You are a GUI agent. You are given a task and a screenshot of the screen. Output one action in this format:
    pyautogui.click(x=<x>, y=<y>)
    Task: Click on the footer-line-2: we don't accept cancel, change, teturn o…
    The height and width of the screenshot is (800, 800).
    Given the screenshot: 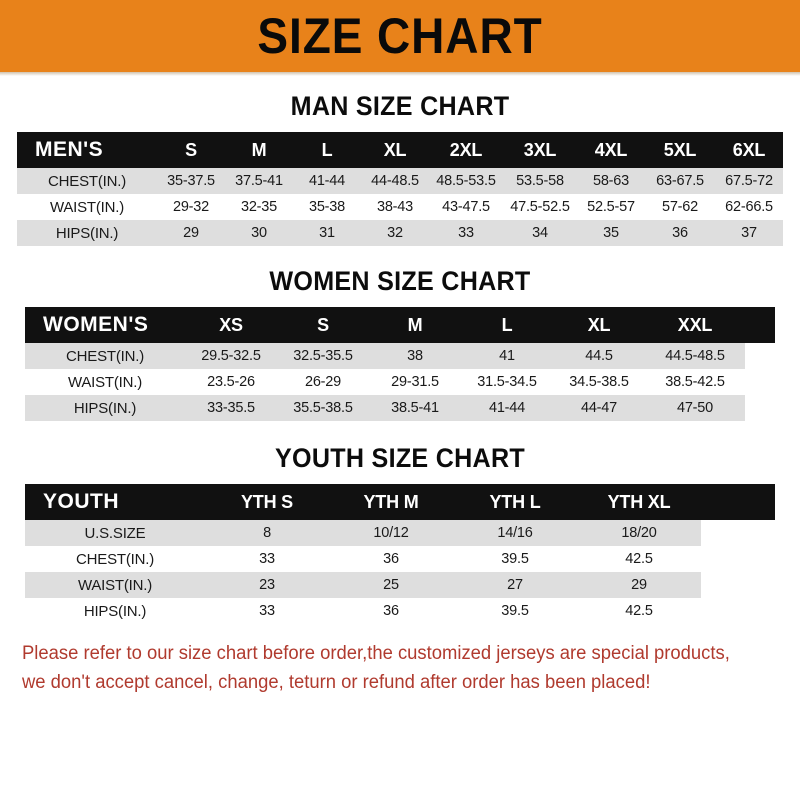 What is the action you would take?
    pyautogui.click(x=336, y=682)
    